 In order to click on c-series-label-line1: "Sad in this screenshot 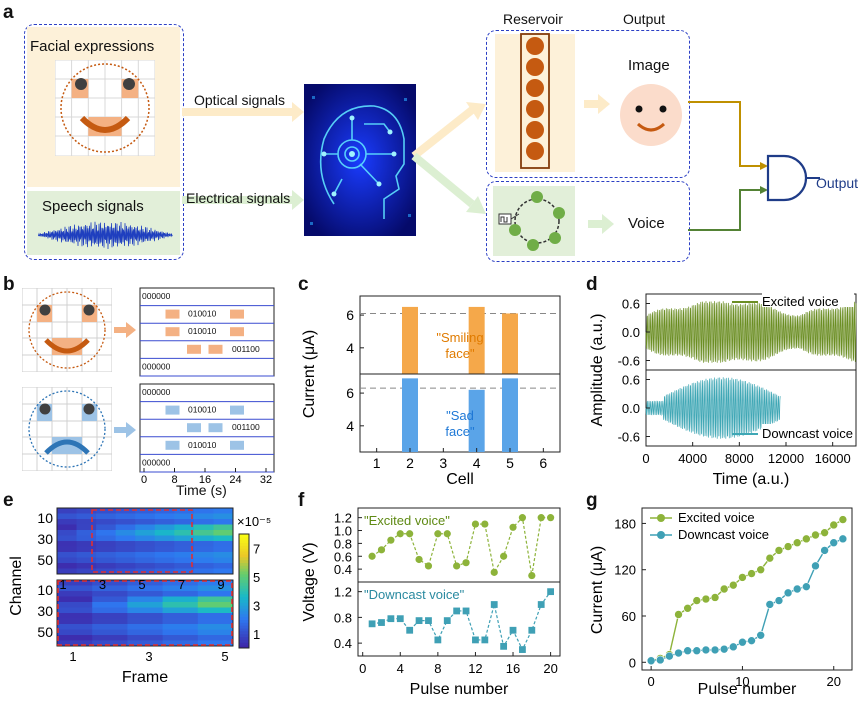, I will do `click(460, 415)`.